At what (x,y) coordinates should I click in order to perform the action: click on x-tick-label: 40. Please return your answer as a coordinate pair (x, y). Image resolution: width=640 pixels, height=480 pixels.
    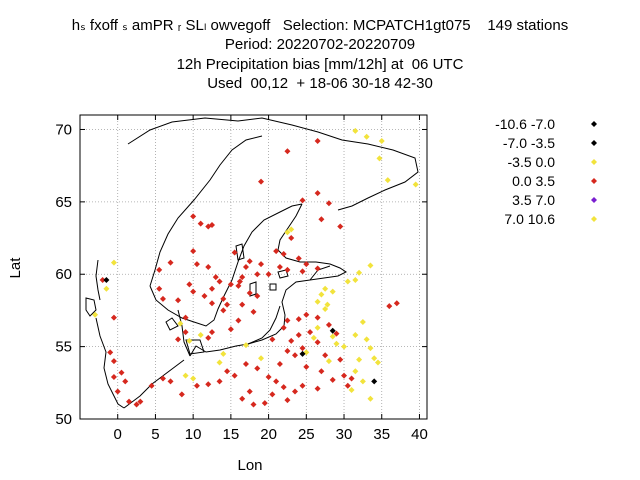
    Looking at the image, I should click on (419, 434).